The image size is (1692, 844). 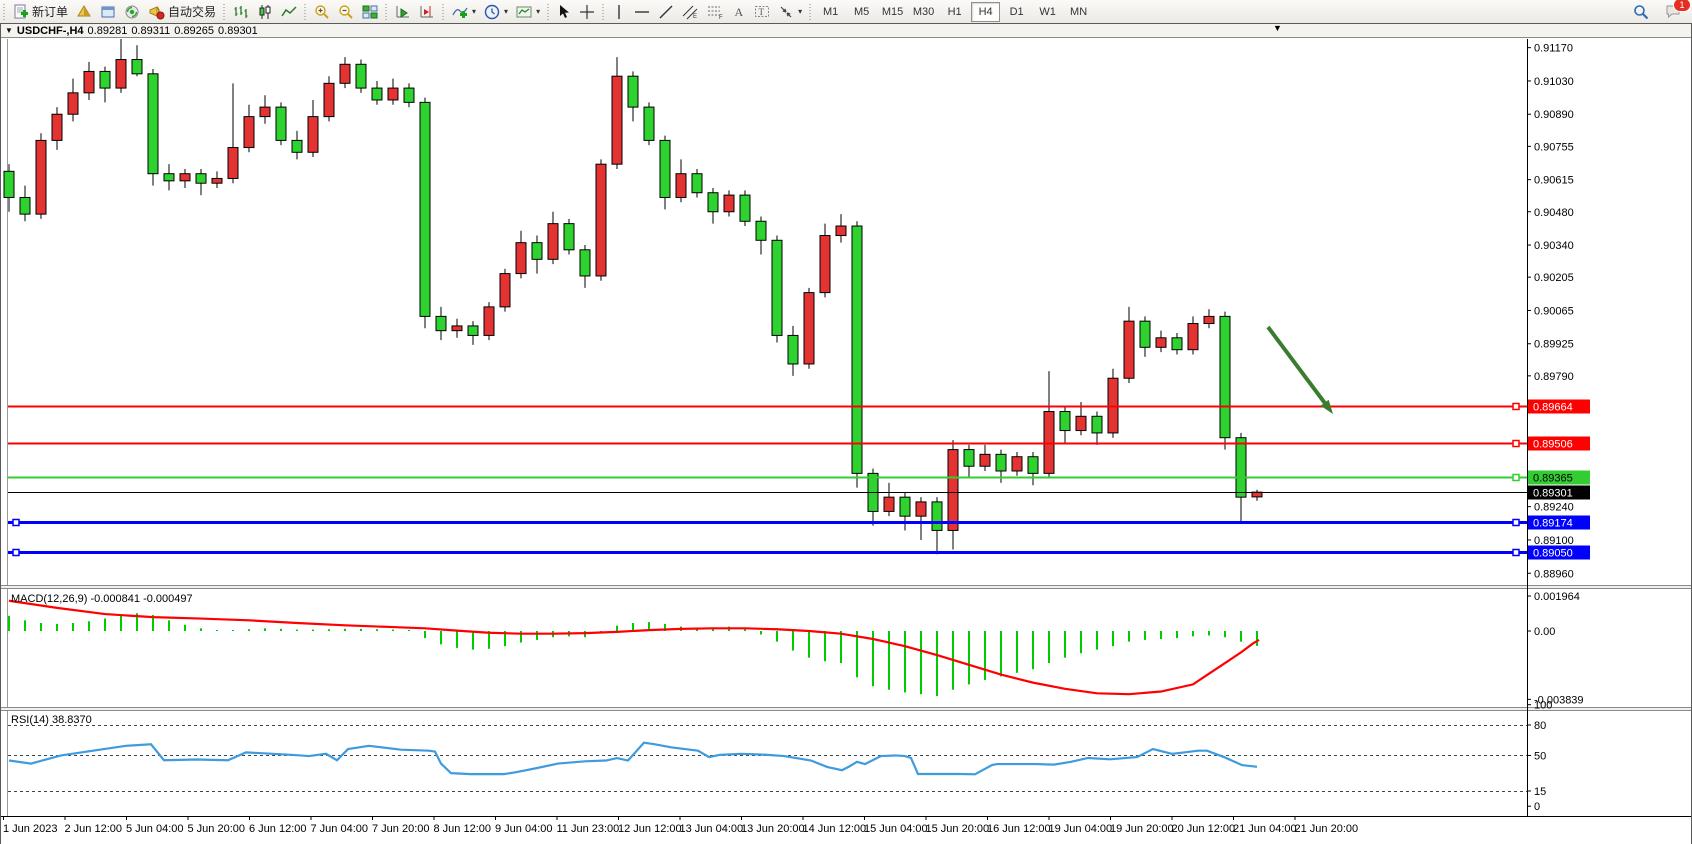 What do you see at coordinates (241, 12) in the screenshot?
I see `bar-chart-button` at bounding box center [241, 12].